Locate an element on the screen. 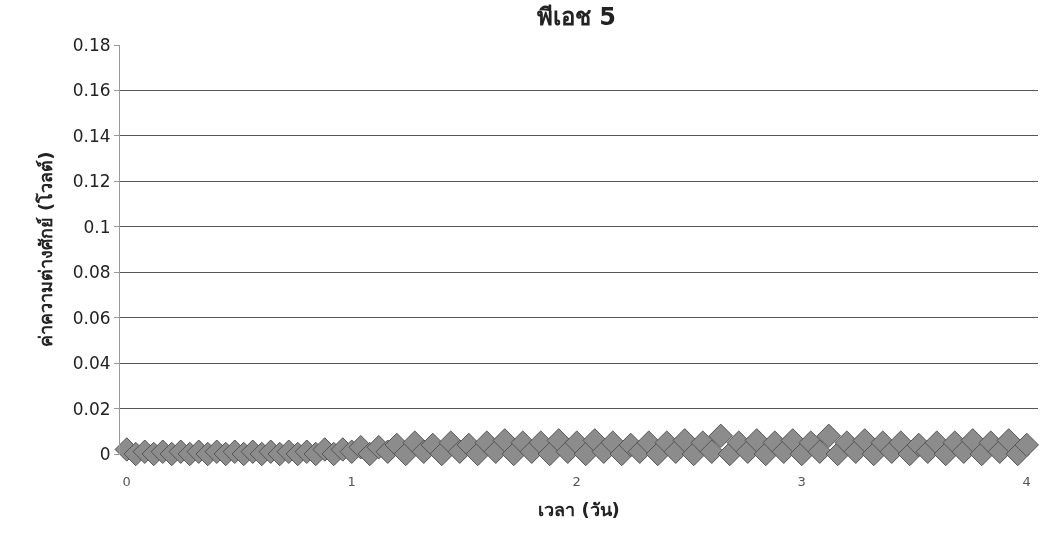  y-tick-label: 0.04 is located at coordinates (91, 363).